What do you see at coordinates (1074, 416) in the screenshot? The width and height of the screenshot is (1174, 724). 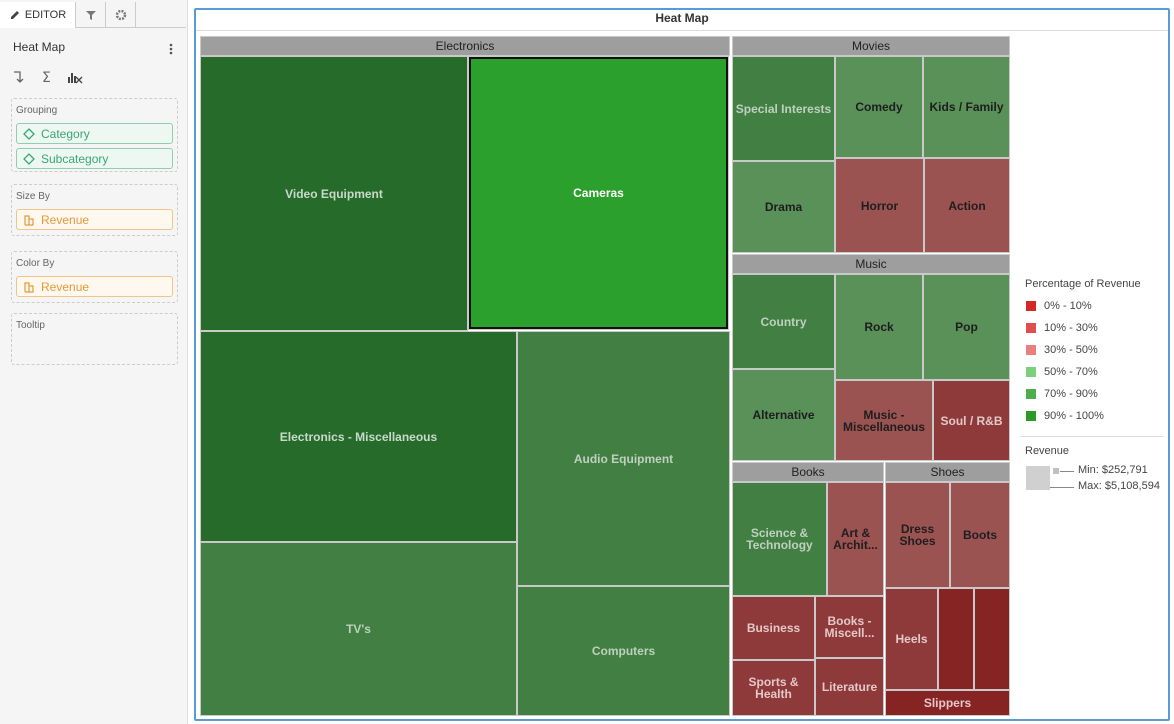 I see `legend-label: 90% - 100%` at bounding box center [1074, 416].